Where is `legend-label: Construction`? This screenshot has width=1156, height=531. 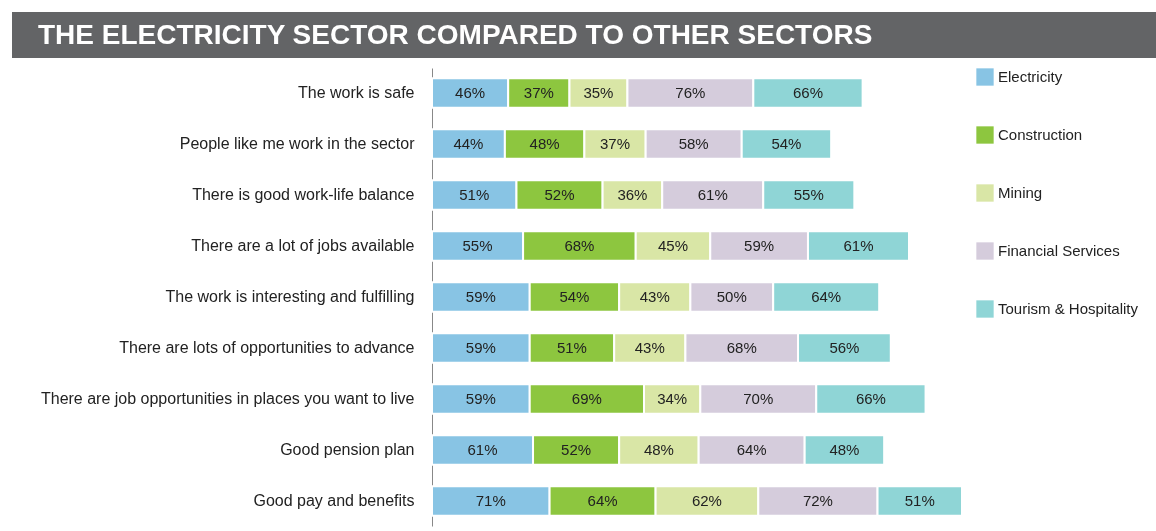
legend-label: Construction is located at coordinates (1040, 134).